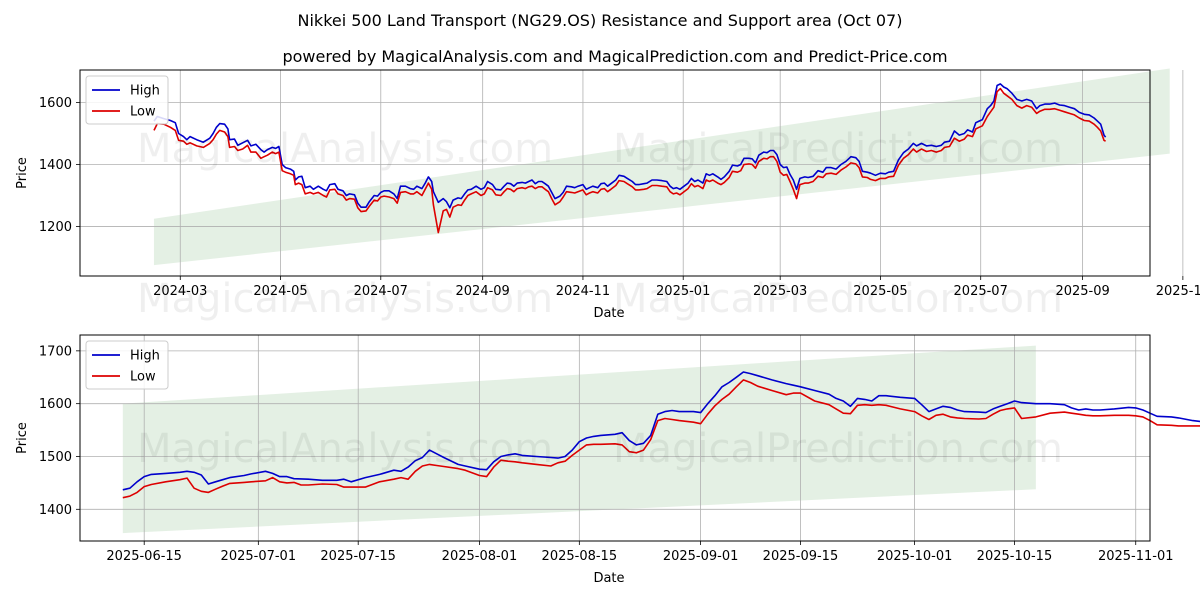  What do you see at coordinates (838, 149) in the screenshot?
I see `watermark-right-top: MagicalPrediction.com` at bounding box center [838, 149].